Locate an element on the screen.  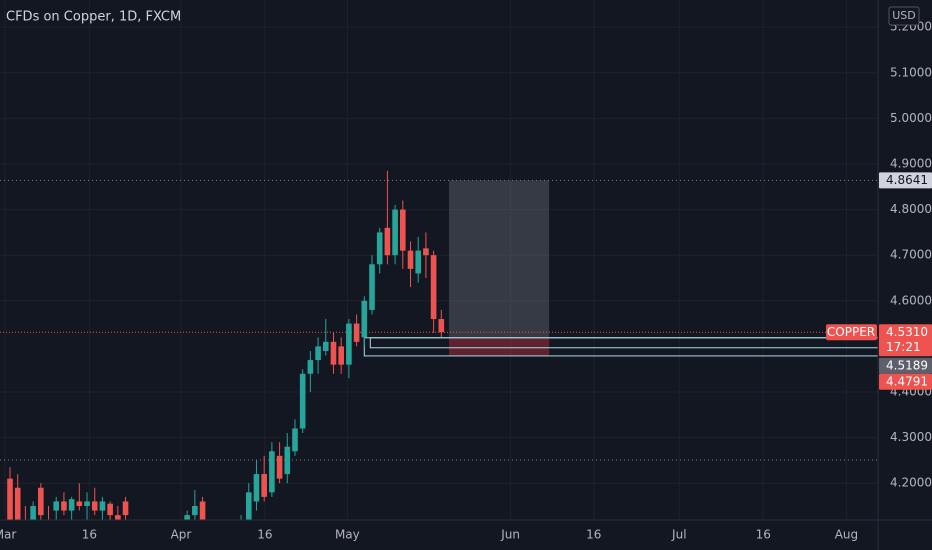
target-label-box is located at coordinates (905, 180).